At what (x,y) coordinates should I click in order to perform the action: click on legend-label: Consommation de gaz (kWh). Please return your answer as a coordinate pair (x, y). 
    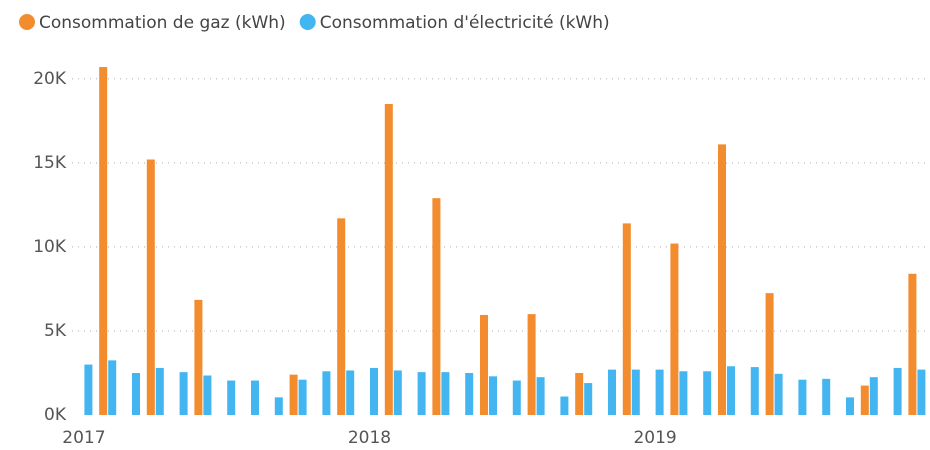
    Looking at the image, I should click on (162, 23).